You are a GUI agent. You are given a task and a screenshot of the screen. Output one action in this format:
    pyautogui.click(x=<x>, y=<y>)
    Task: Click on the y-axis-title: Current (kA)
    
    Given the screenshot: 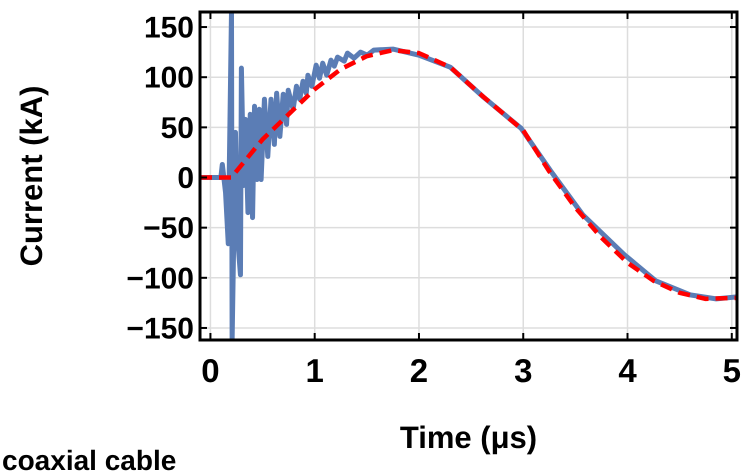 What is the action you would take?
    pyautogui.click(x=31, y=176)
    